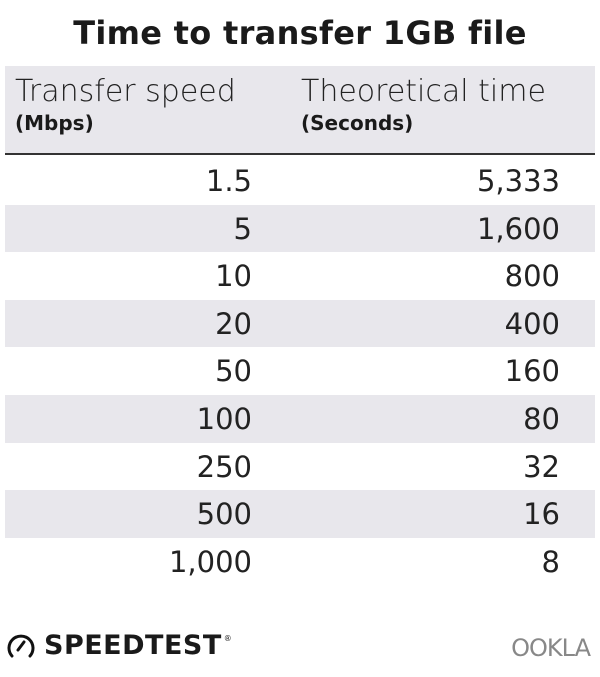 This screenshot has width=600, height=677. What do you see at coordinates (300, 514) in the screenshot?
I see `table-row: 500 16` at bounding box center [300, 514].